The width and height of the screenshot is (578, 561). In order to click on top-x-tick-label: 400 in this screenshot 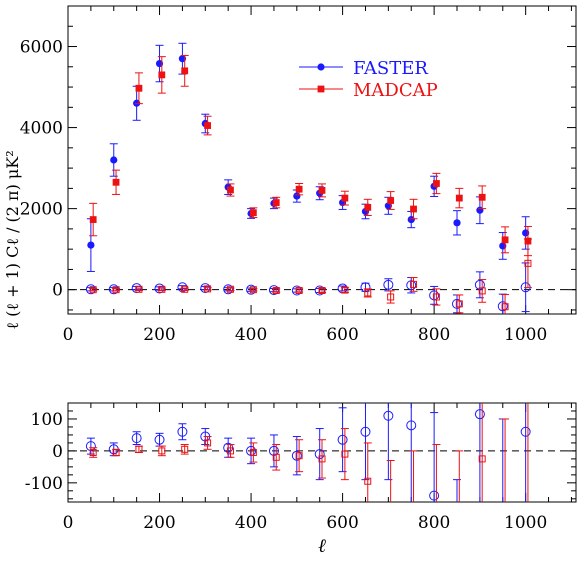, I will do `click(251, 335)`.